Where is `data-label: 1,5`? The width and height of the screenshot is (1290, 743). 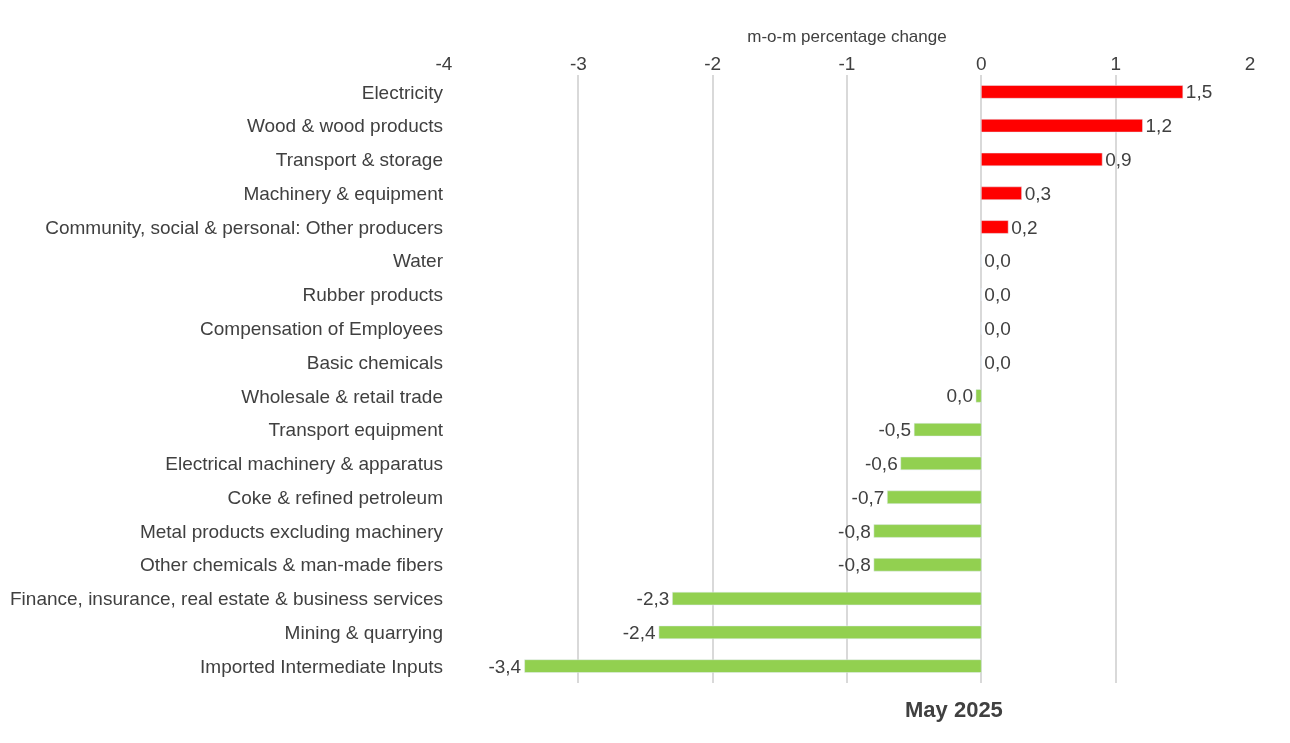 data-label: 1,5 is located at coordinates (1199, 92).